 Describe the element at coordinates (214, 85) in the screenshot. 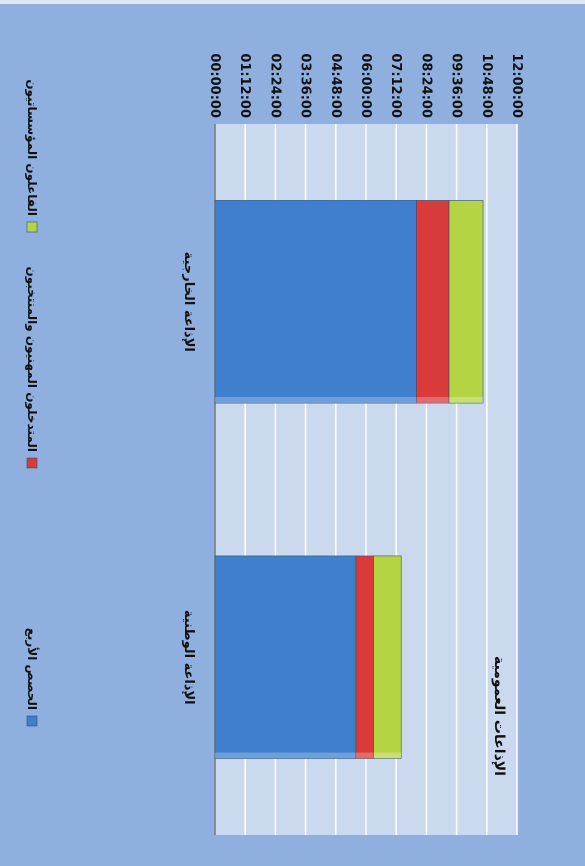

I see `y-tick-label: 00:00:00` at that location.